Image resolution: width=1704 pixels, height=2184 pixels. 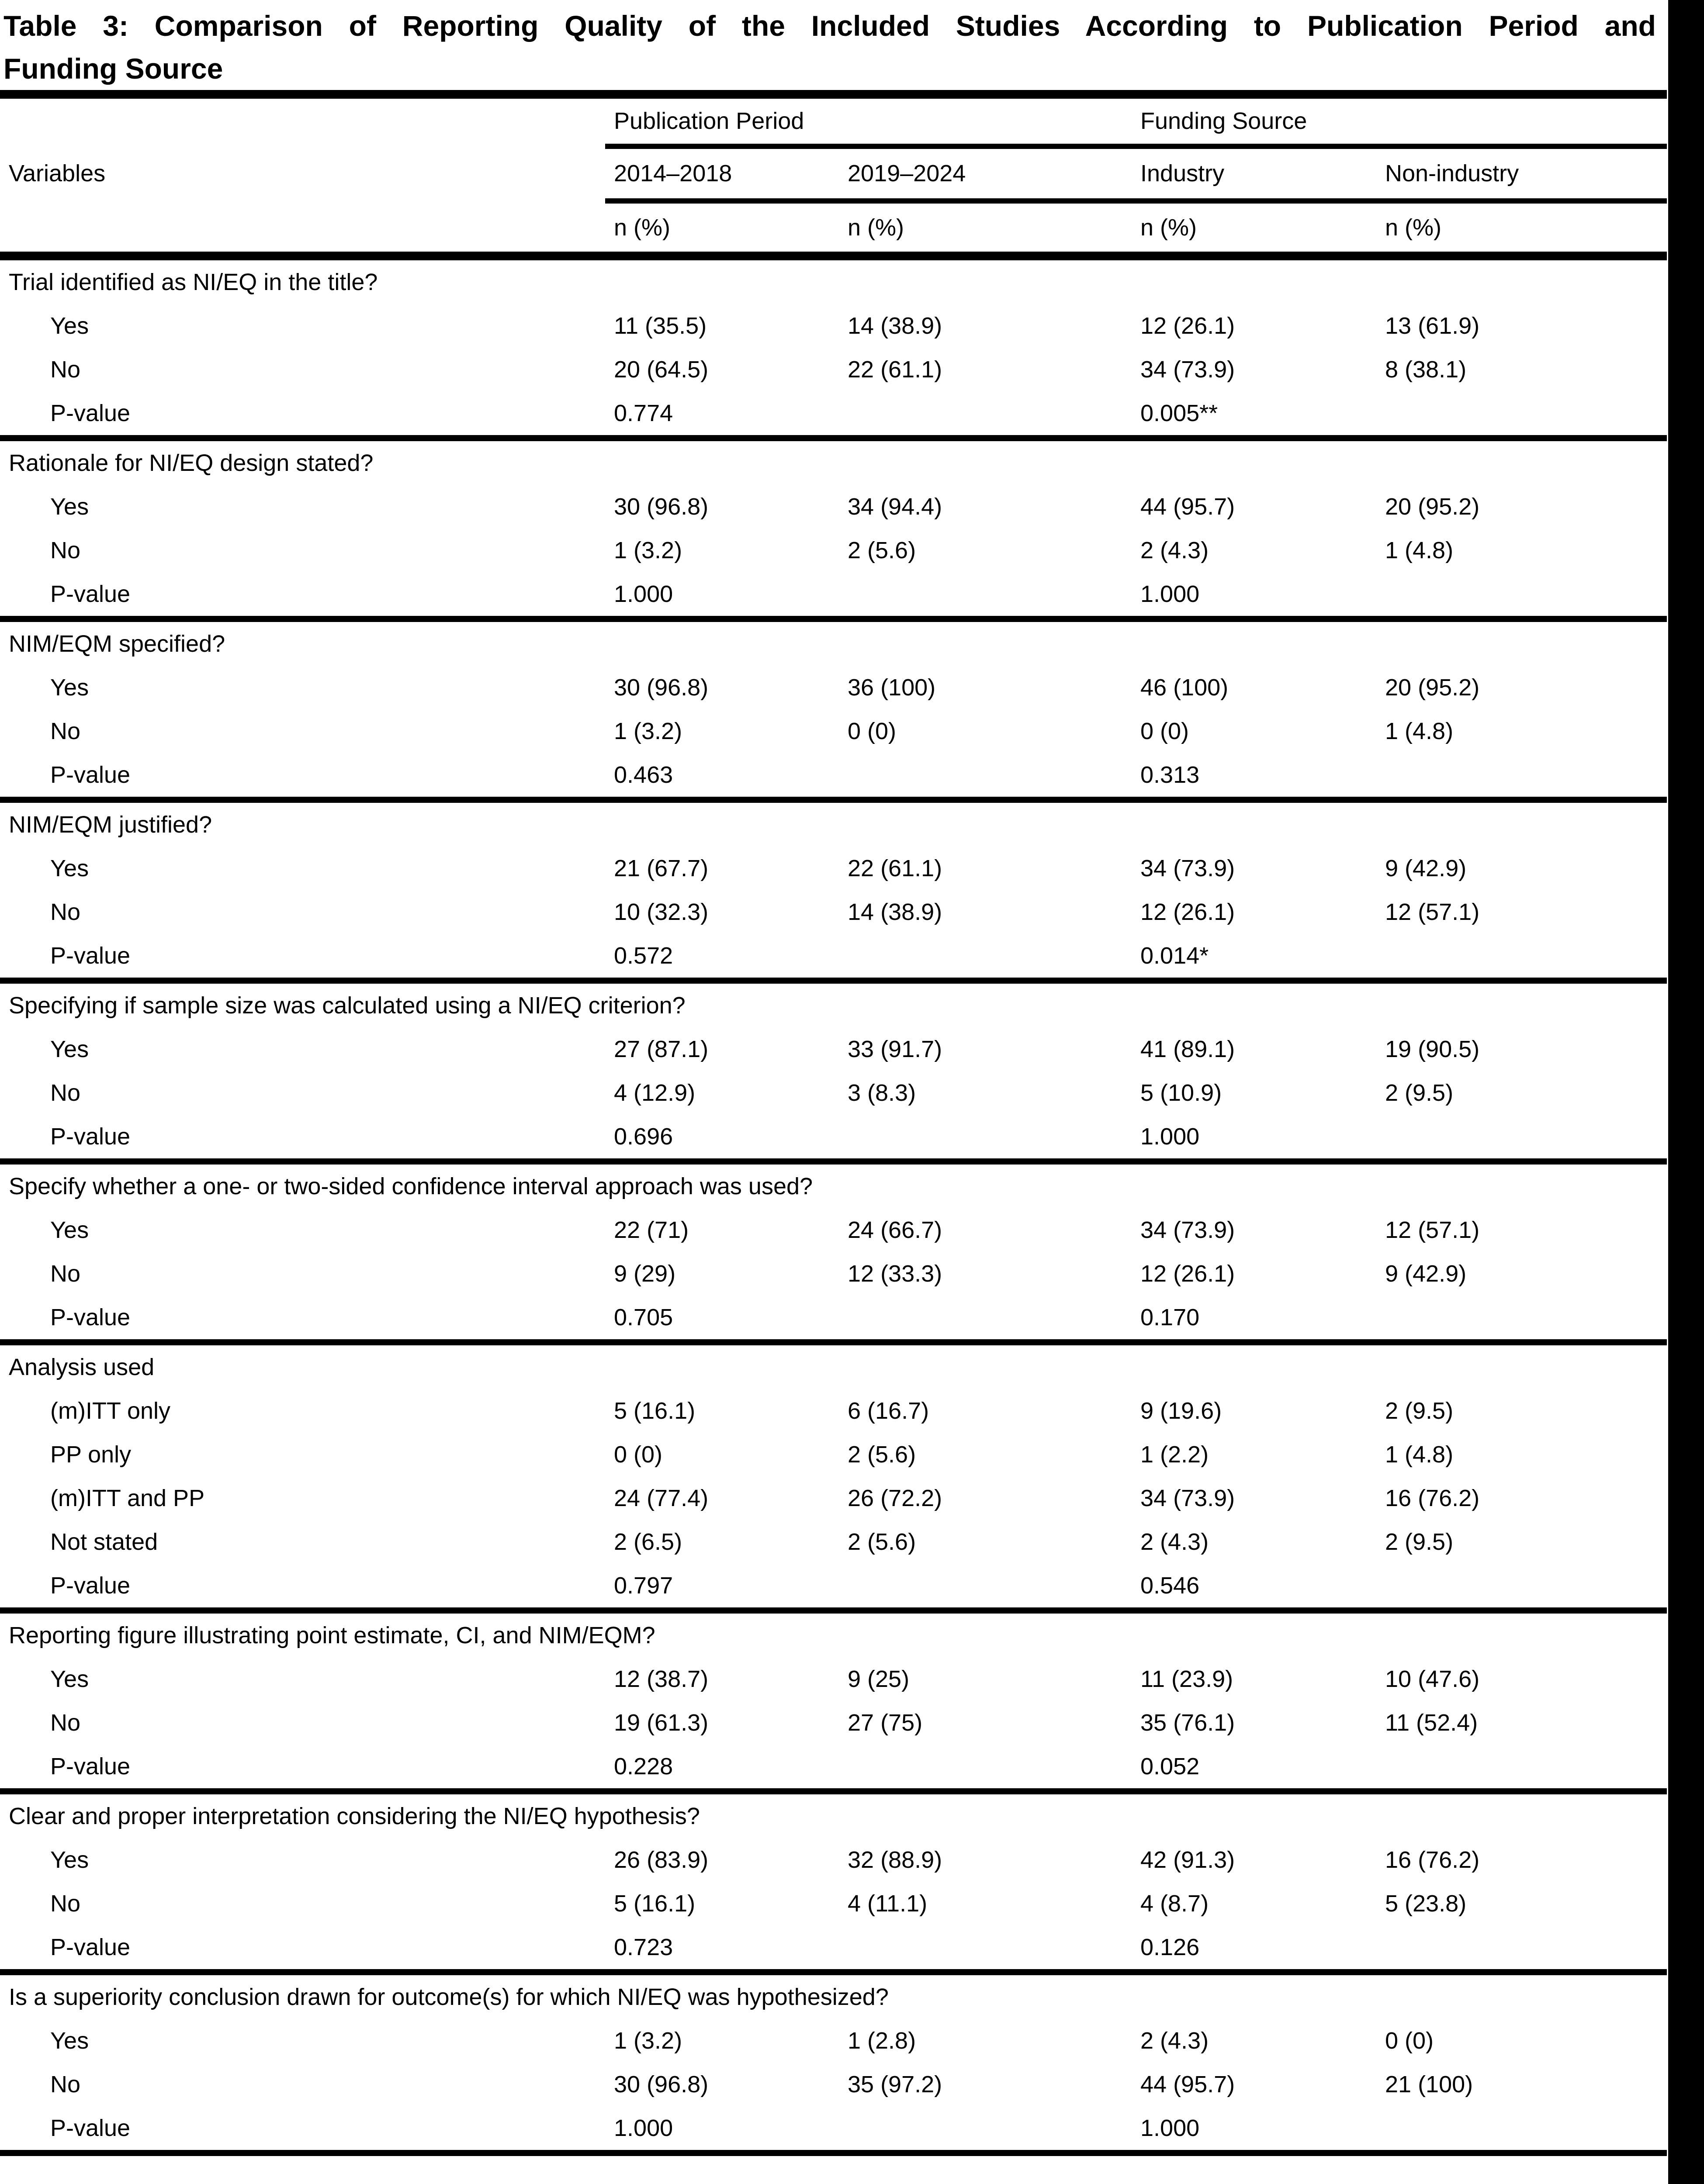 What do you see at coordinates (661, 1049) in the screenshot?
I see `cell: 27 (87.1)` at bounding box center [661, 1049].